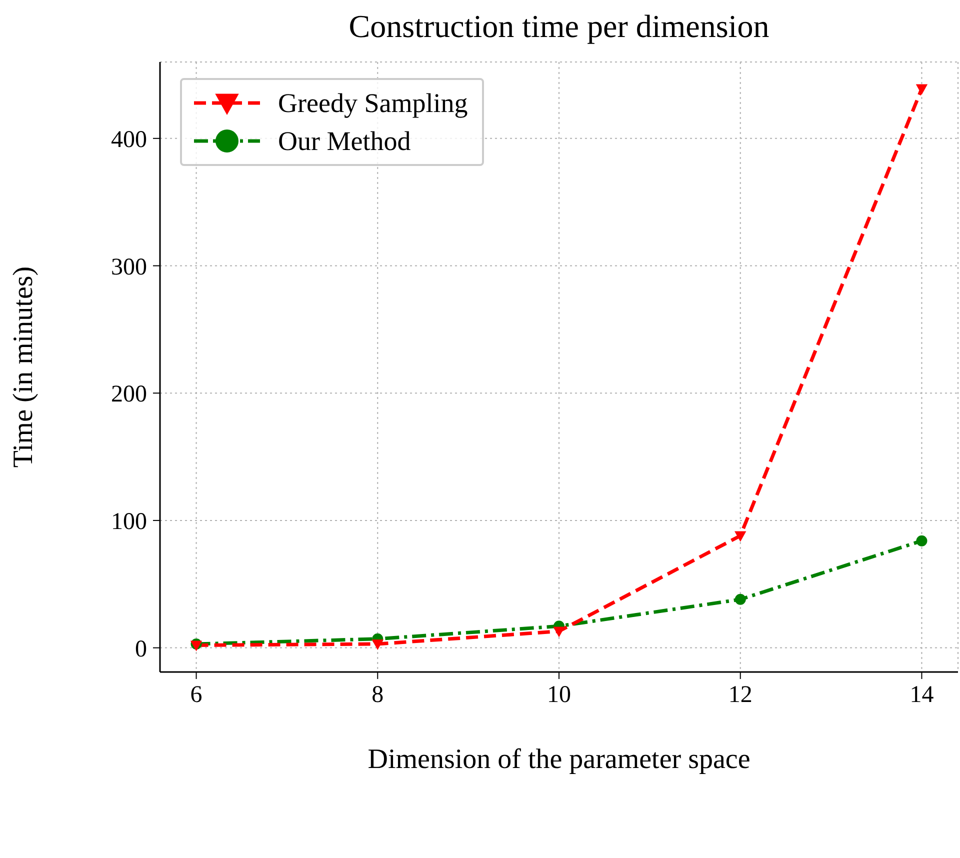 This screenshot has width=960, height=858. What do you see at coordinates (559, 26) in the screenshot?
I see `chart-title: Construction time per dimension` at bounding box center [559, 26].